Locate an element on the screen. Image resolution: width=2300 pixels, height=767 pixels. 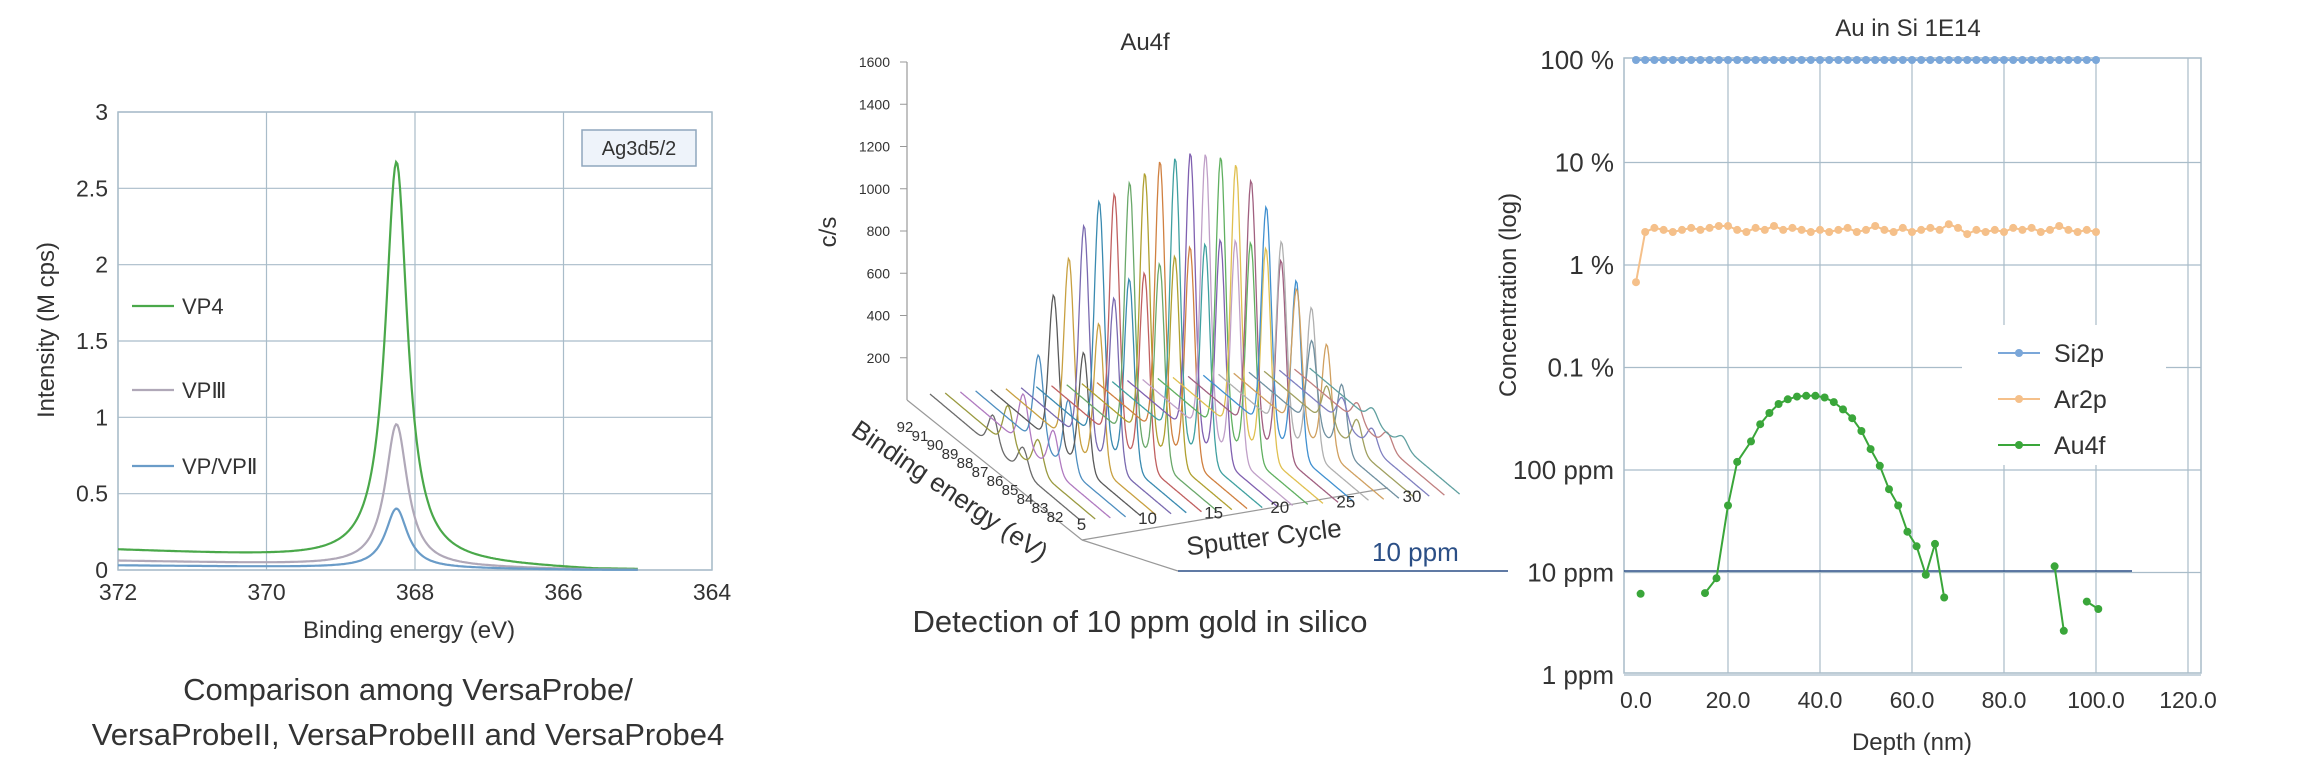
ag3d-y-tick-label: 1 is located at coordinates (101, 417).